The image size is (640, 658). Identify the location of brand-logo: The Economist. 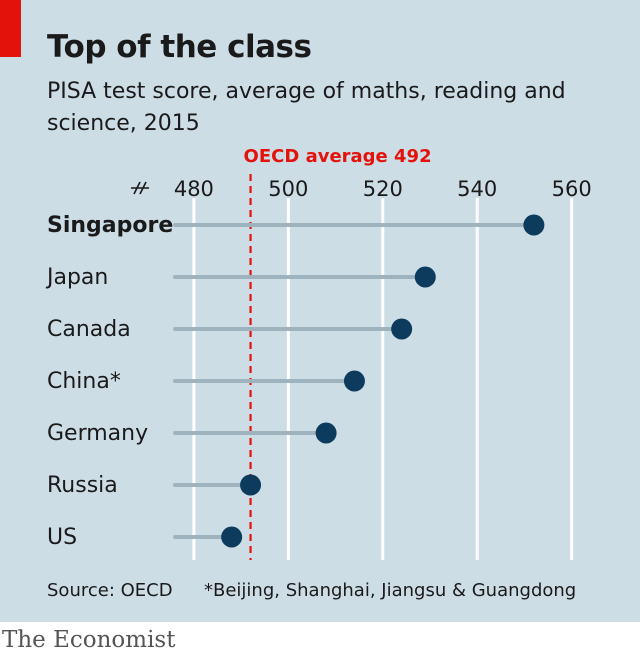
(89, 640).